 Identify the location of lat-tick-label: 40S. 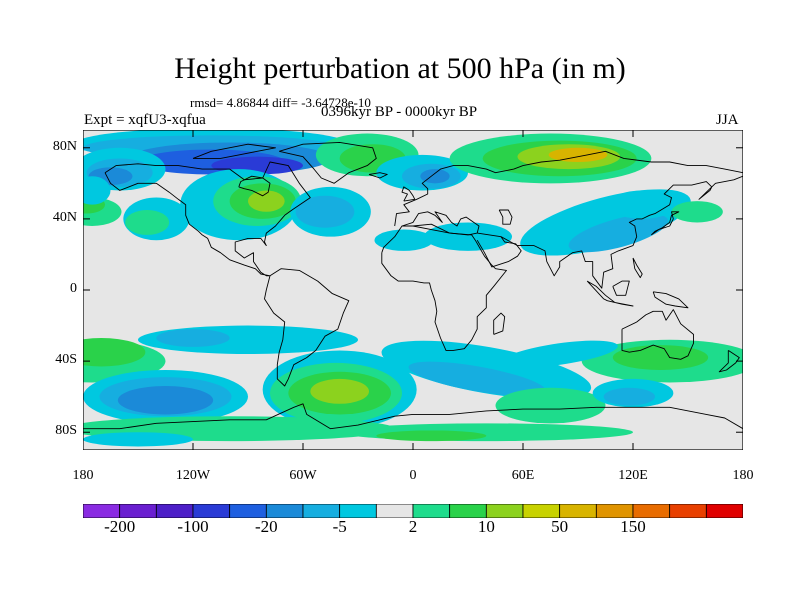
(66, 360).